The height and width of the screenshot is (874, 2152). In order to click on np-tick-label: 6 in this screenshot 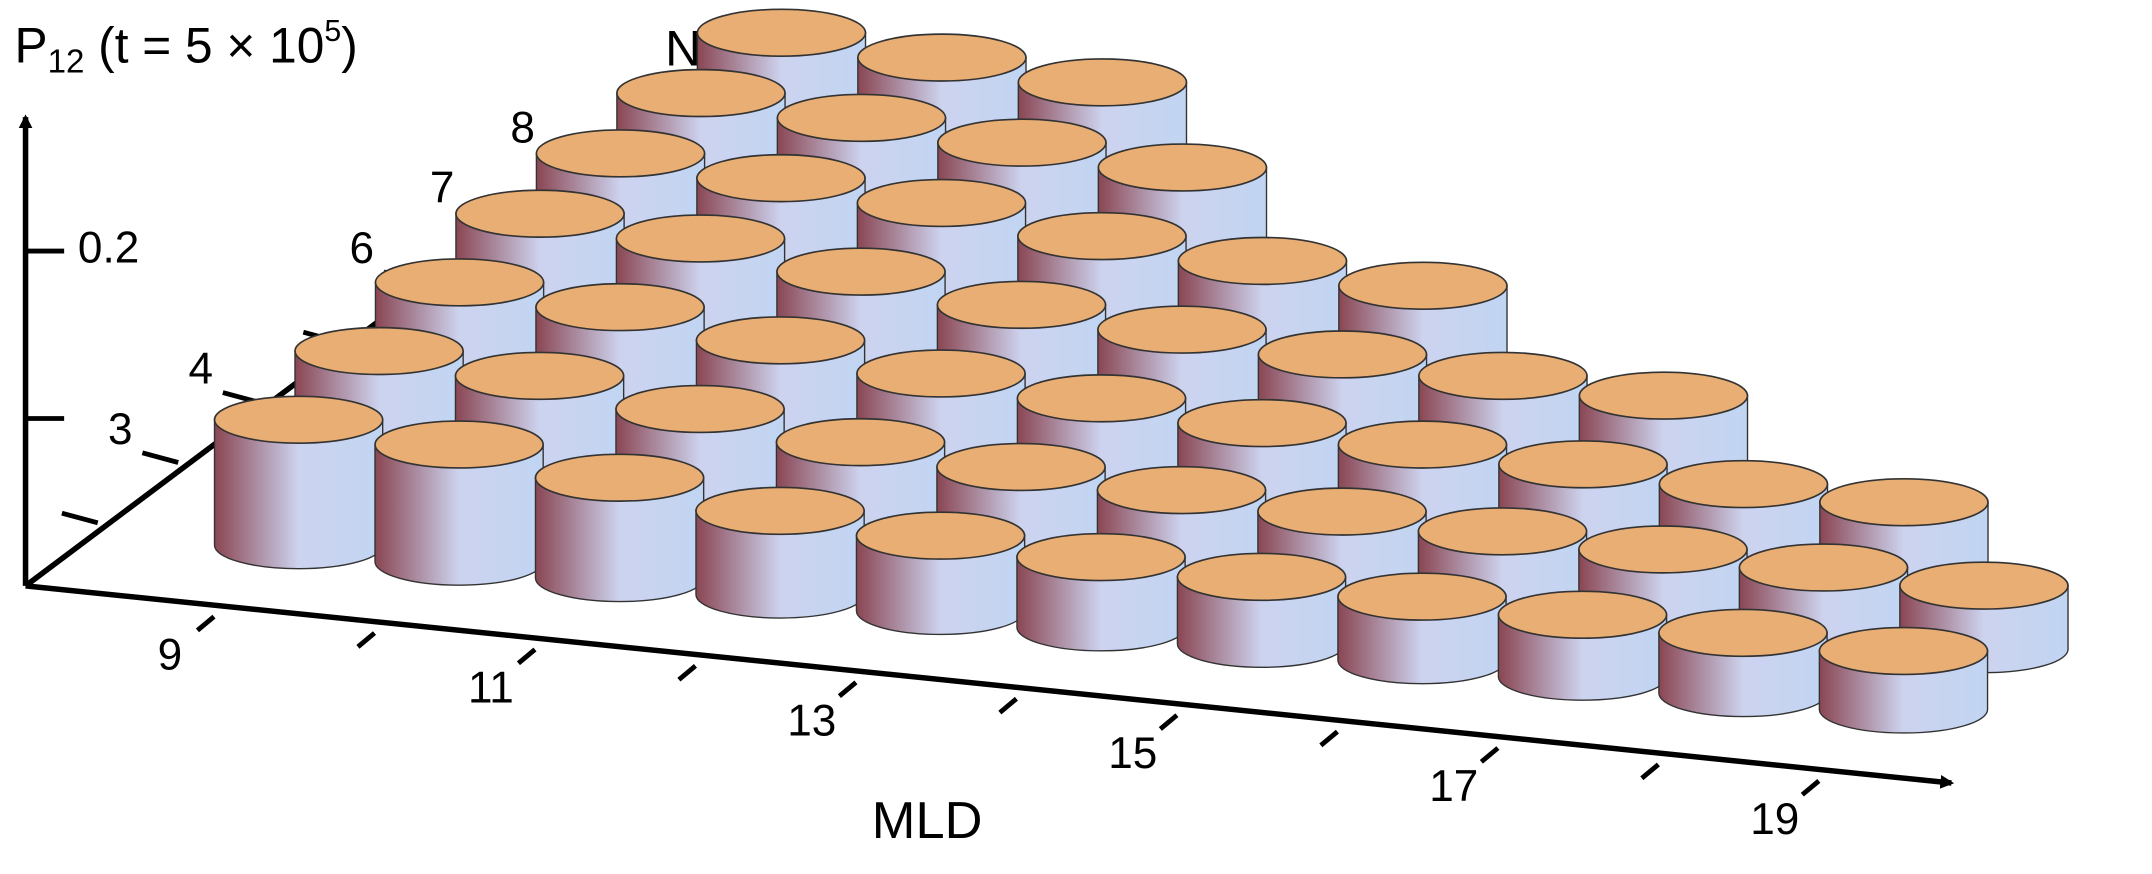, I will do `click(361, 248)`.